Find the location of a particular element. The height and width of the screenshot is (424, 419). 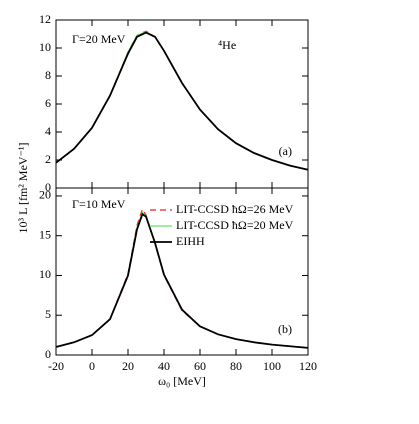

y-tick-label: 12 is located at coordinates (45, 19).